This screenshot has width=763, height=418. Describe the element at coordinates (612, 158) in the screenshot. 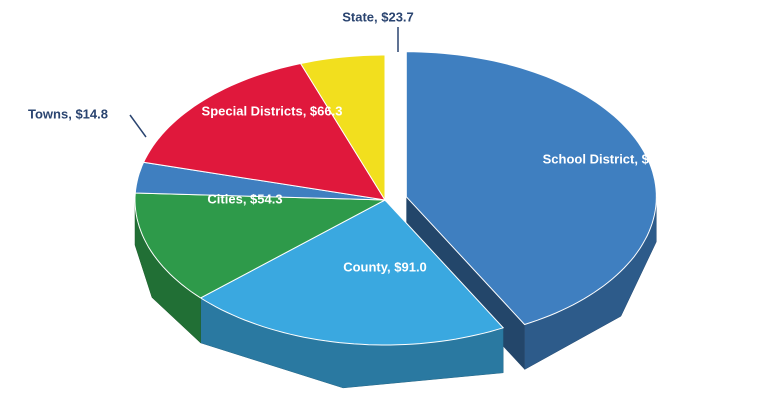

I see `data-label: School District, $182.3` at that location.